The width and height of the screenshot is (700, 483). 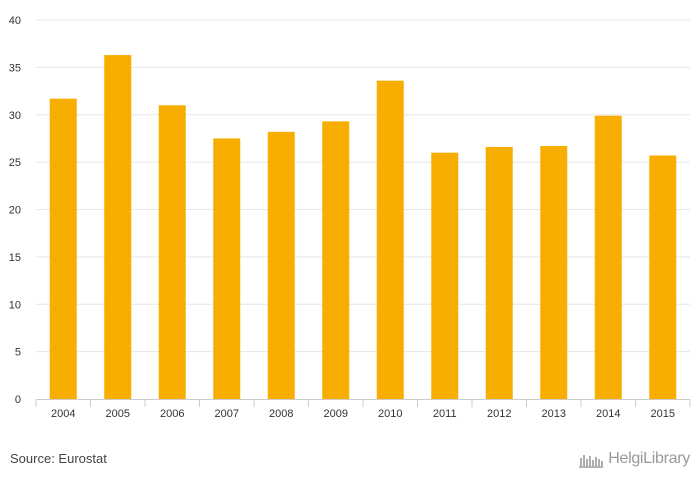 What do you see at coordinates (63, 414) in the screenshot?
I see `x-tick-label: 2004` at bounding box center [63, 414].